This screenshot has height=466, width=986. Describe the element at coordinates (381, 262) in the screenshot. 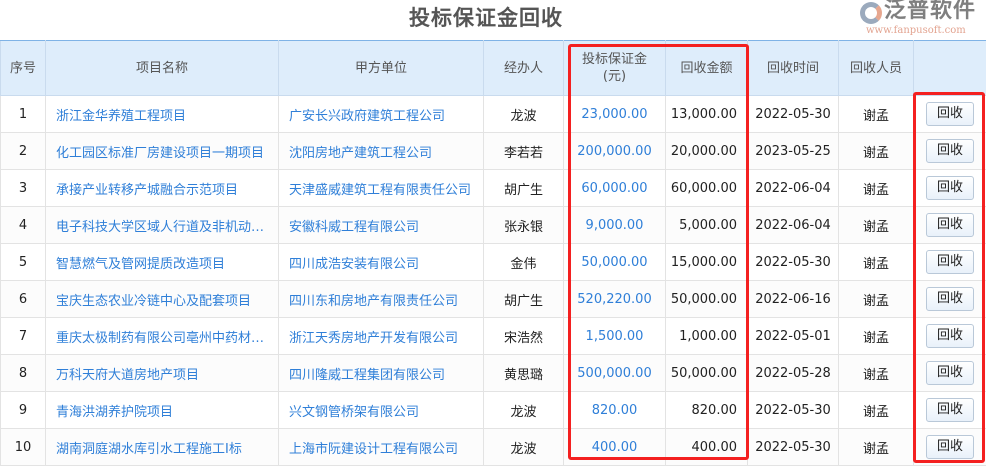

I see `cell-client: 四川成浩安装有限公司` at that location.